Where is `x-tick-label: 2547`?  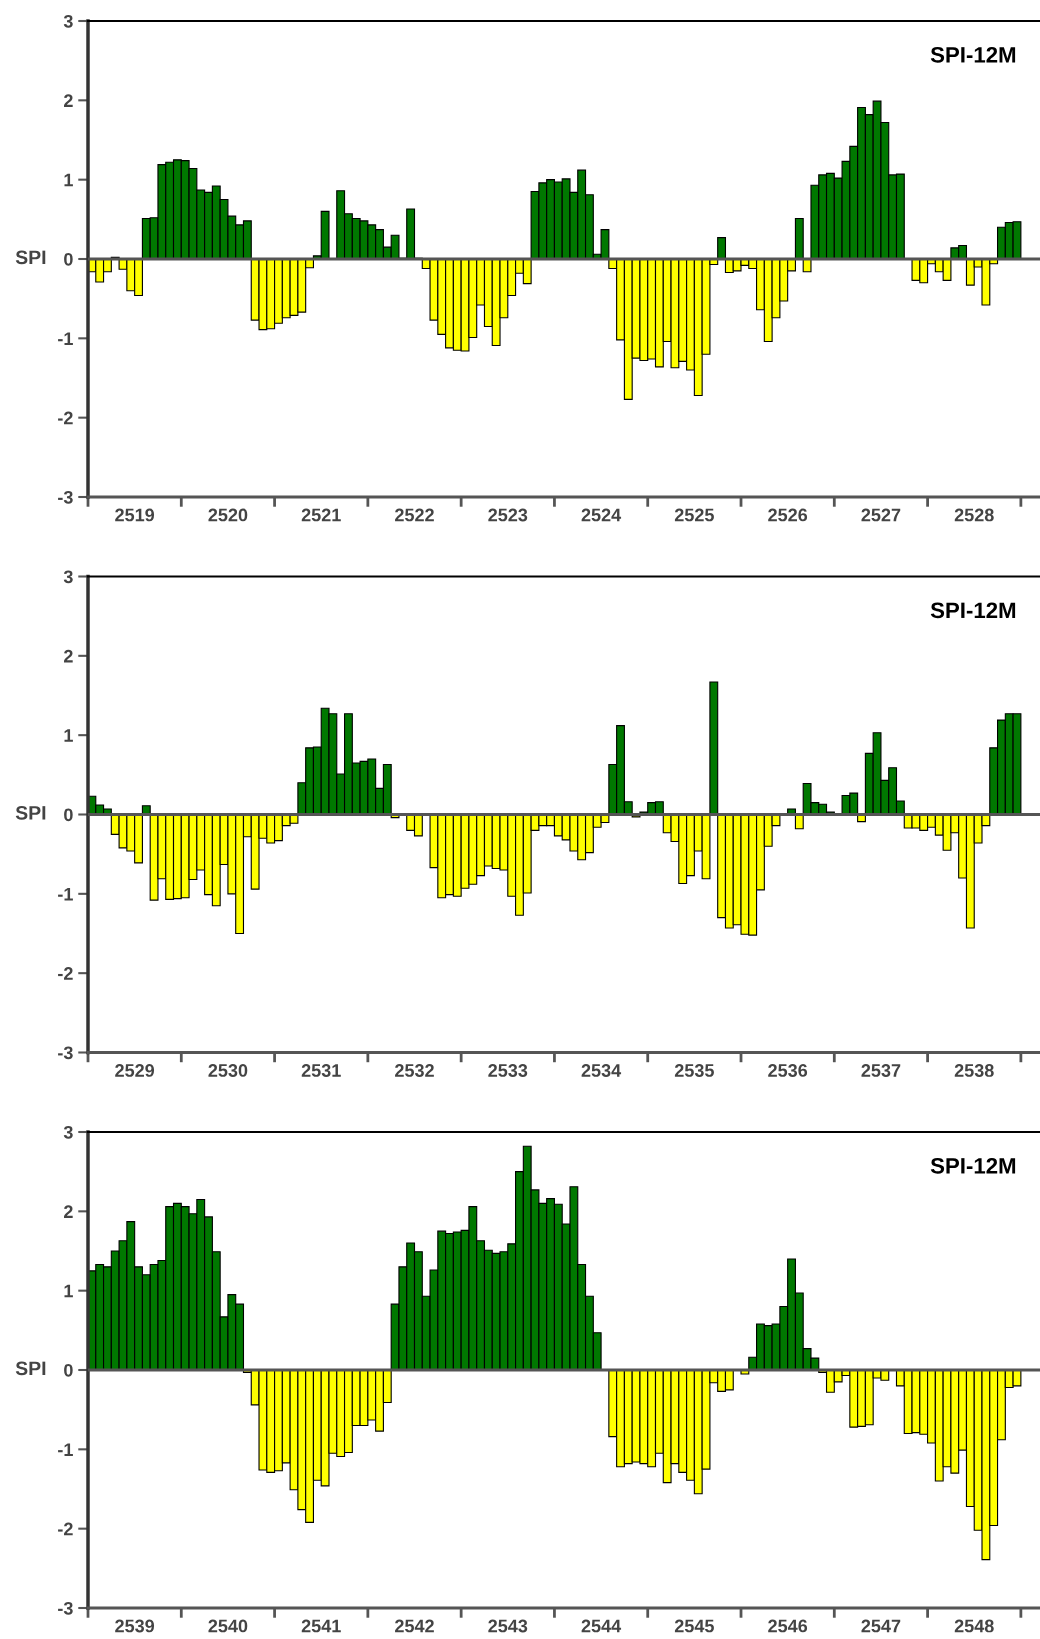
x-tick-label: 2547 is located at coordinates (881, 1626).